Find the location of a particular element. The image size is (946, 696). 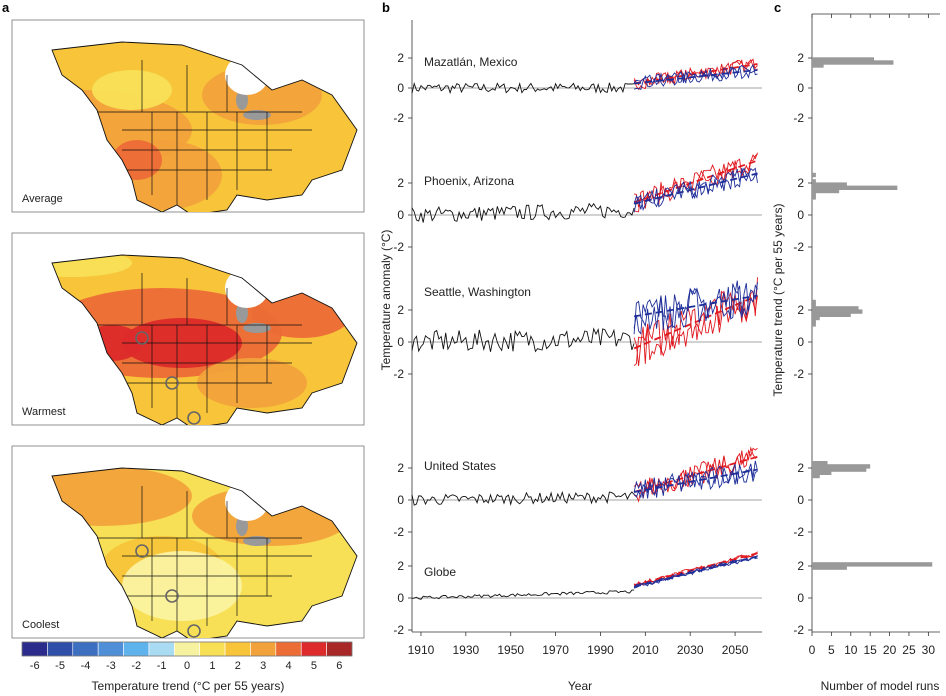

subplot-title: Seattle, Washington is located at coordinates (477, 292).